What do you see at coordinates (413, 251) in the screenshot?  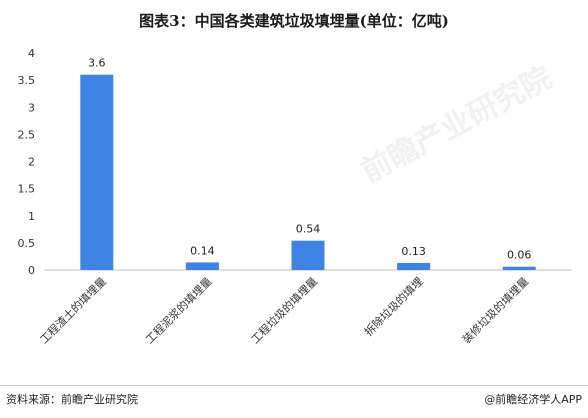 I see `data-label: 0.13` at bounding box center [413, 251].